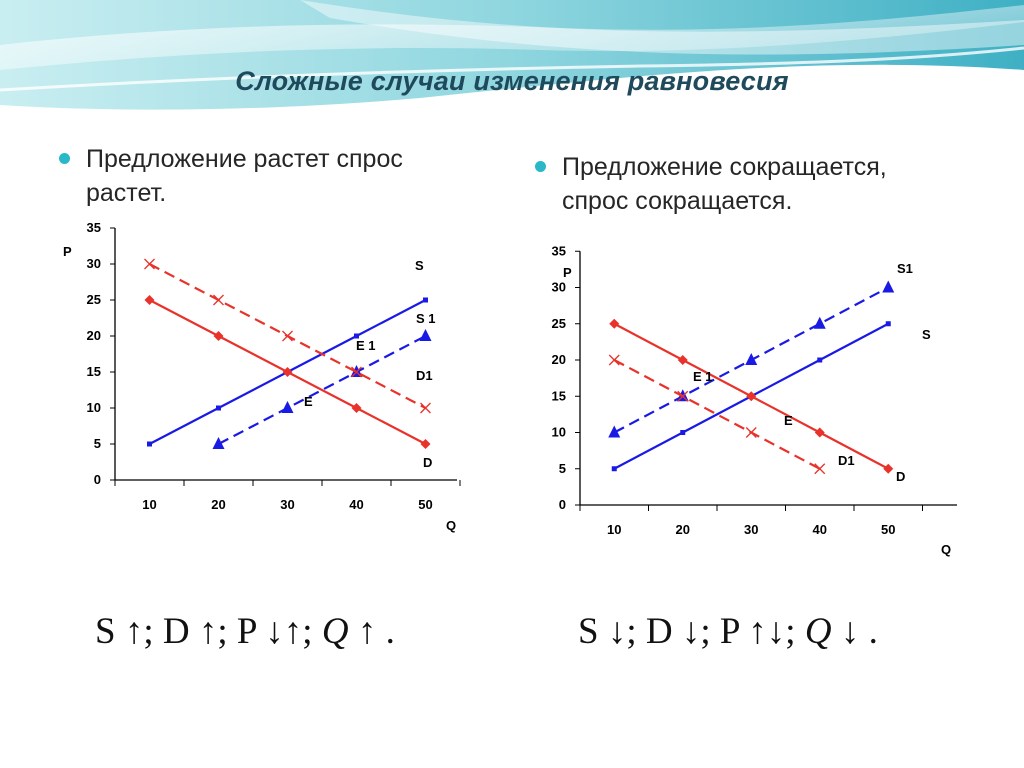 This screenshot has height=768, width=1024. Describe the element at coordinates (322, 390) in the screenshot. I see `left-series-line-s1` at that location.